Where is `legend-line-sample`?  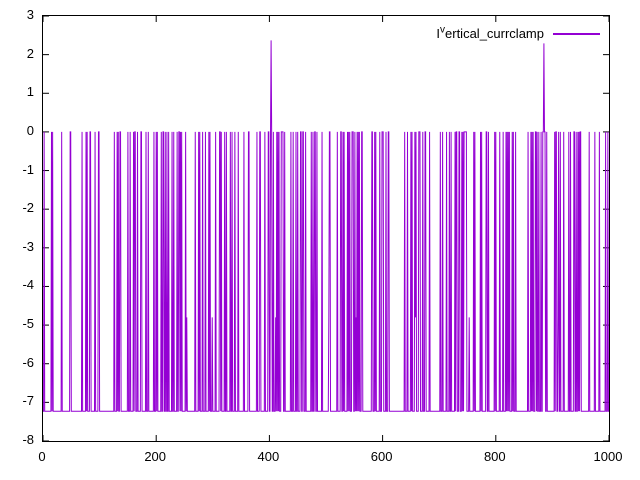 legend-line-sample is located at coordinates (576, 33).